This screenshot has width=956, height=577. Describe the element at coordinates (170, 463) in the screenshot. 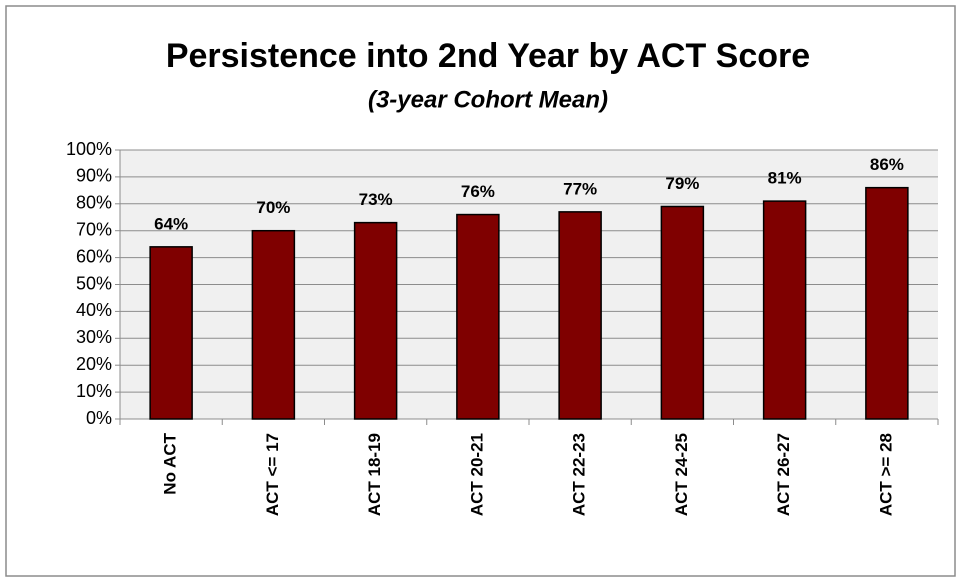

I see `x-tick-label: No ACT` at that location.